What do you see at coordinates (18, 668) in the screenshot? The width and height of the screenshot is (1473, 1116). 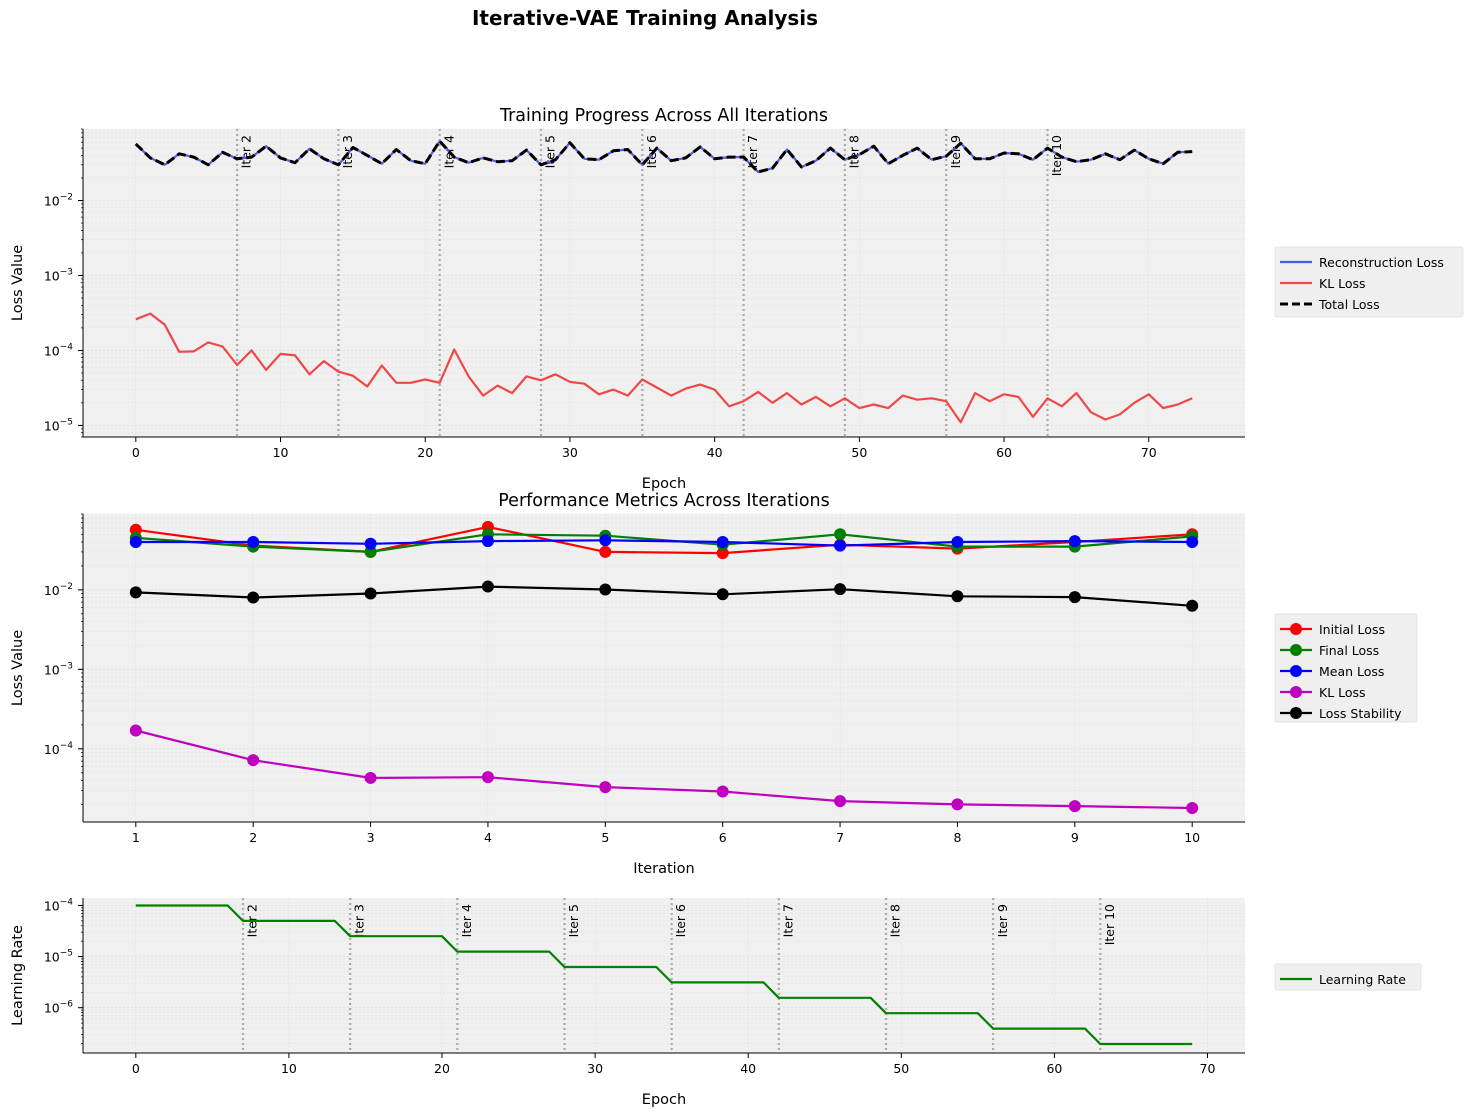 I see `y-axis-title: Loss Value` at bounding box center [18, 668].